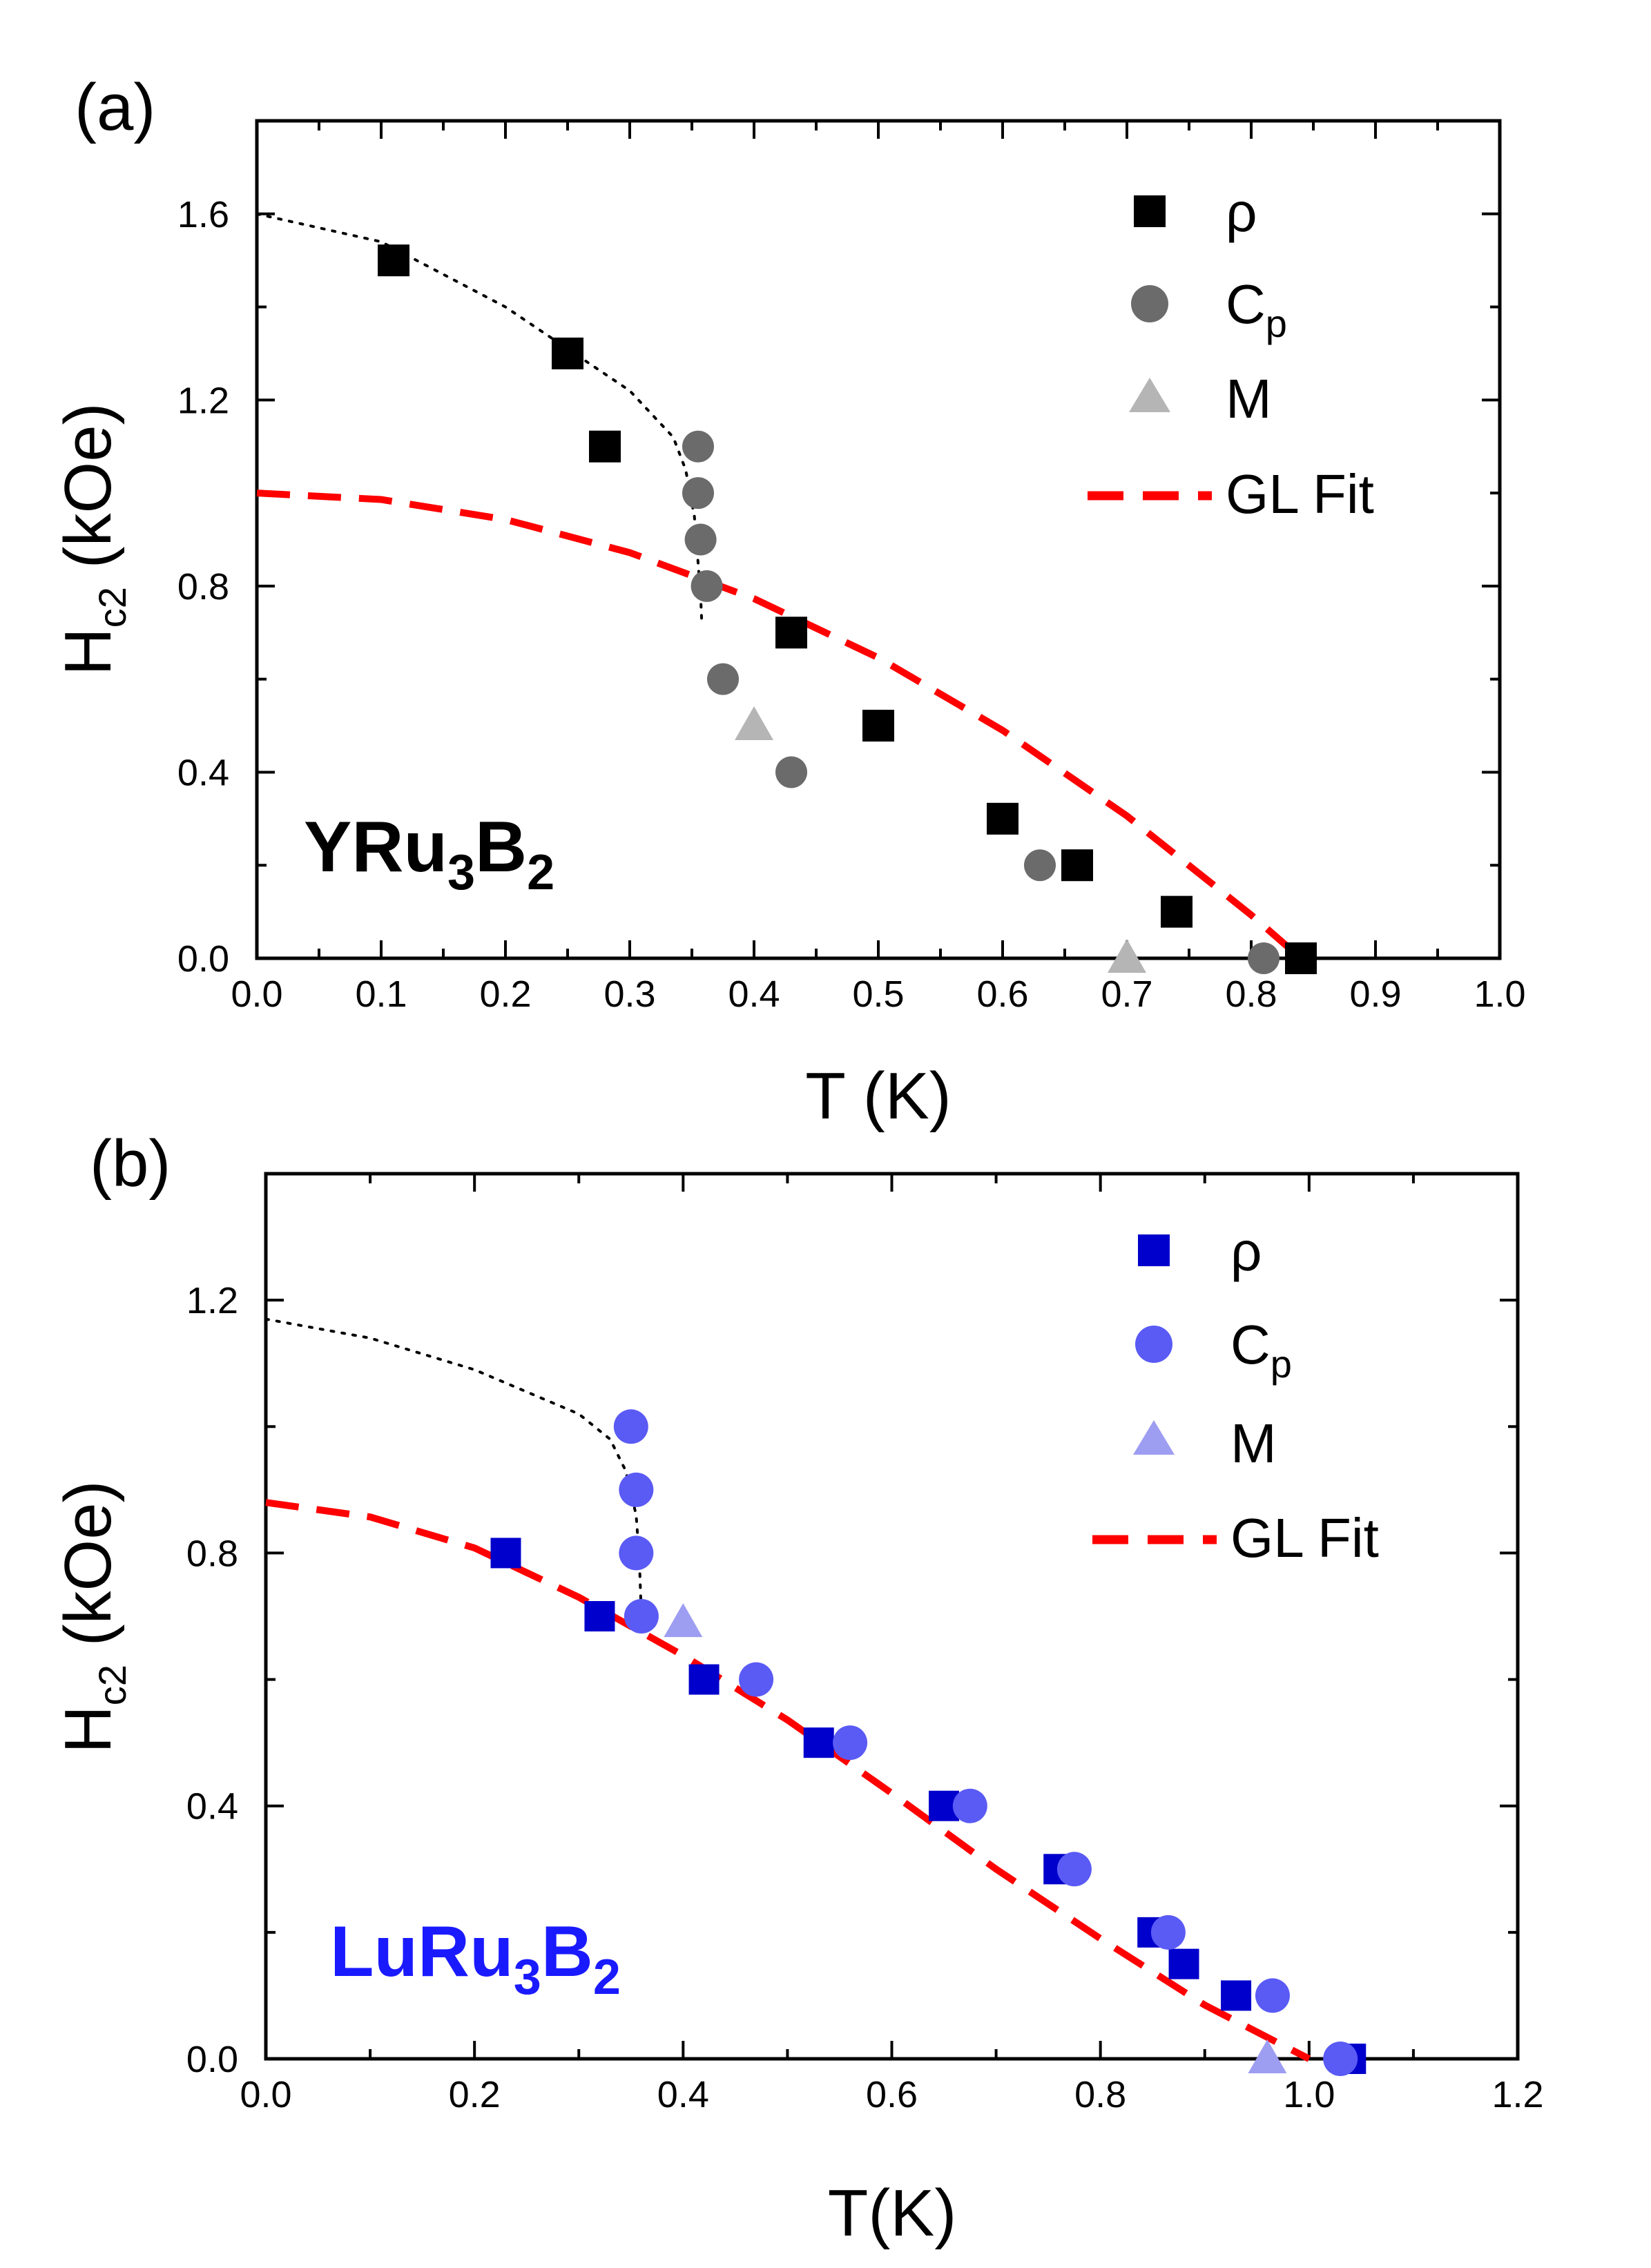 The width and height of the screenshot is (1651, 2268). What do you see at coordinates (1235, 1395) in the screenshot?
I see `panel-b-legend: ρ Cp M GL Fit` at bounding box center [1235, 1395].